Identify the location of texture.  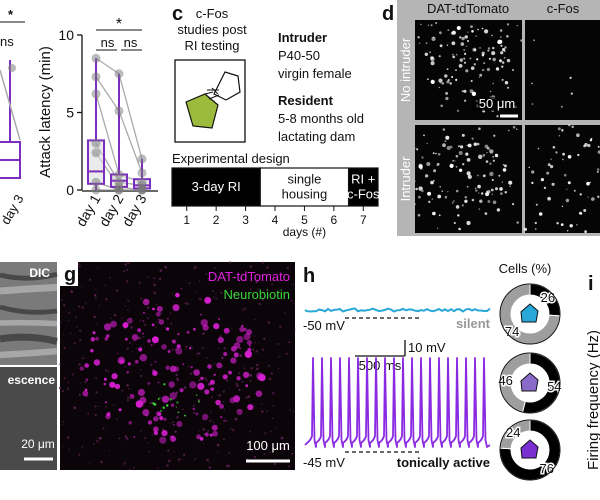
(29, 276).